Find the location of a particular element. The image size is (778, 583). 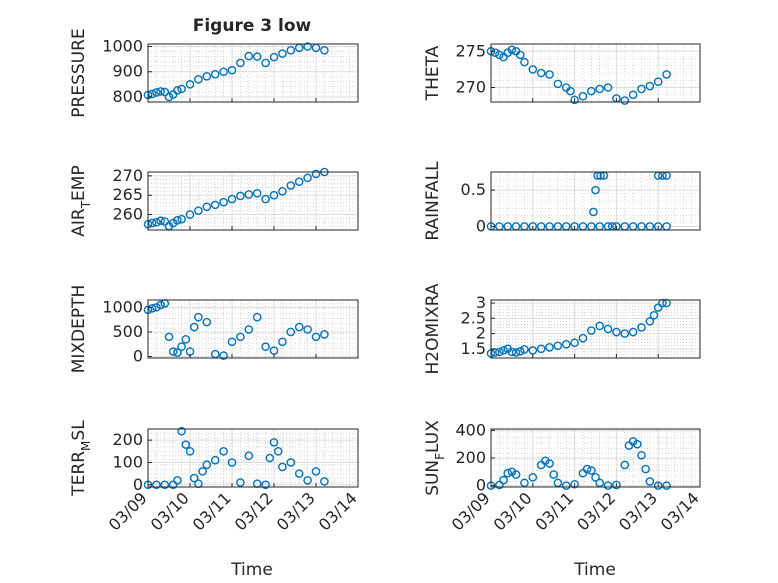

y-axis-label: MIXDEPTH is located at coordinates (79, 329).